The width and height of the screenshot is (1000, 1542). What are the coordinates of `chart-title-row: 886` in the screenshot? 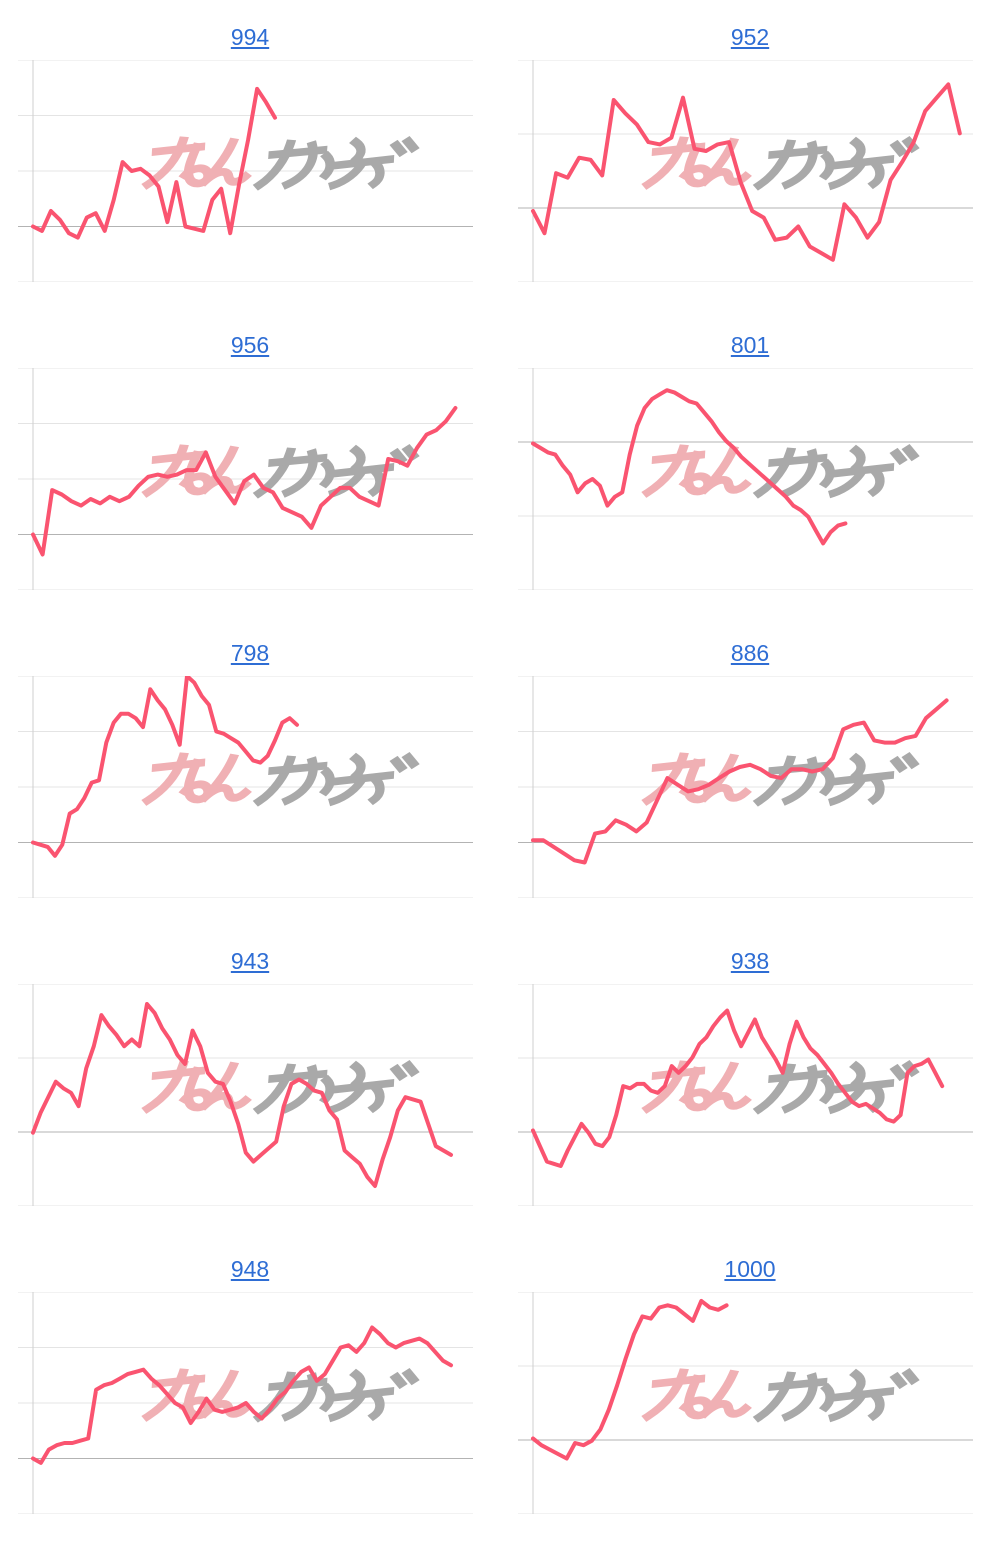 It's located at (750, 653).